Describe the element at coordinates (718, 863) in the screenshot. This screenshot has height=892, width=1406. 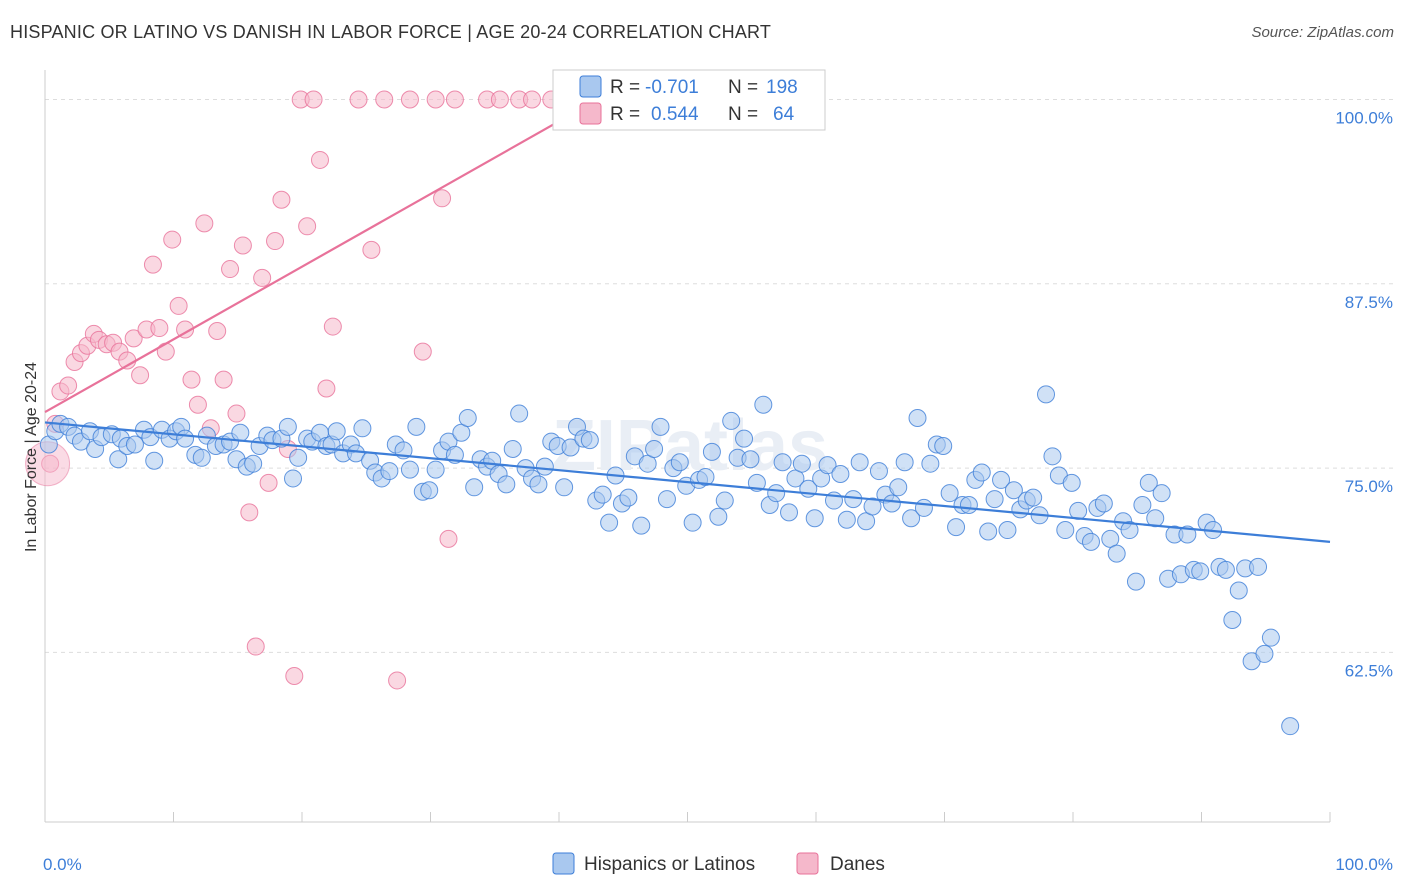
I see `series-legend: Hispanics or Latinos Danes` at that location.